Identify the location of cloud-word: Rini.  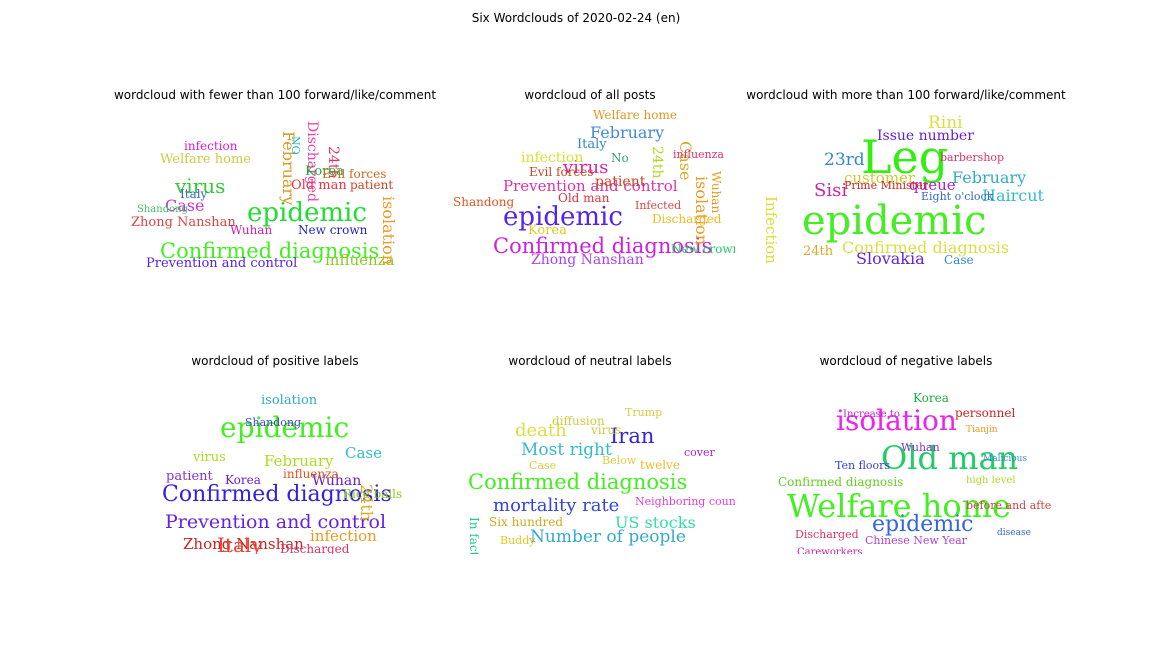
(945, 123).